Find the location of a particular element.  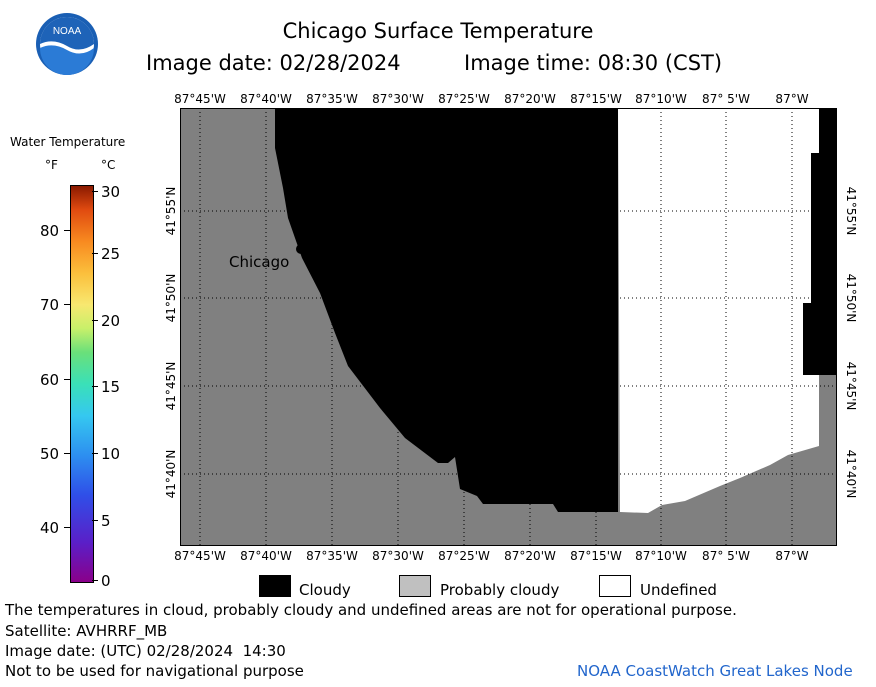

colorbar-unit-c: °C is located at coordinates (108, 165).